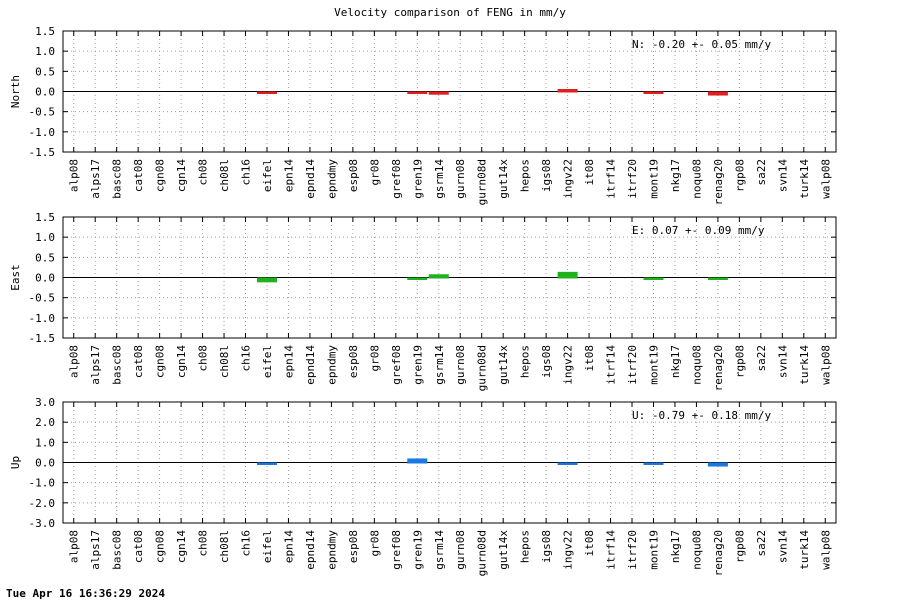 This screenshot has height=600, width=900. Describe the element at coordinates (45, 257) in the screenshot. I see `y-tick-label: 0.5` at that location.